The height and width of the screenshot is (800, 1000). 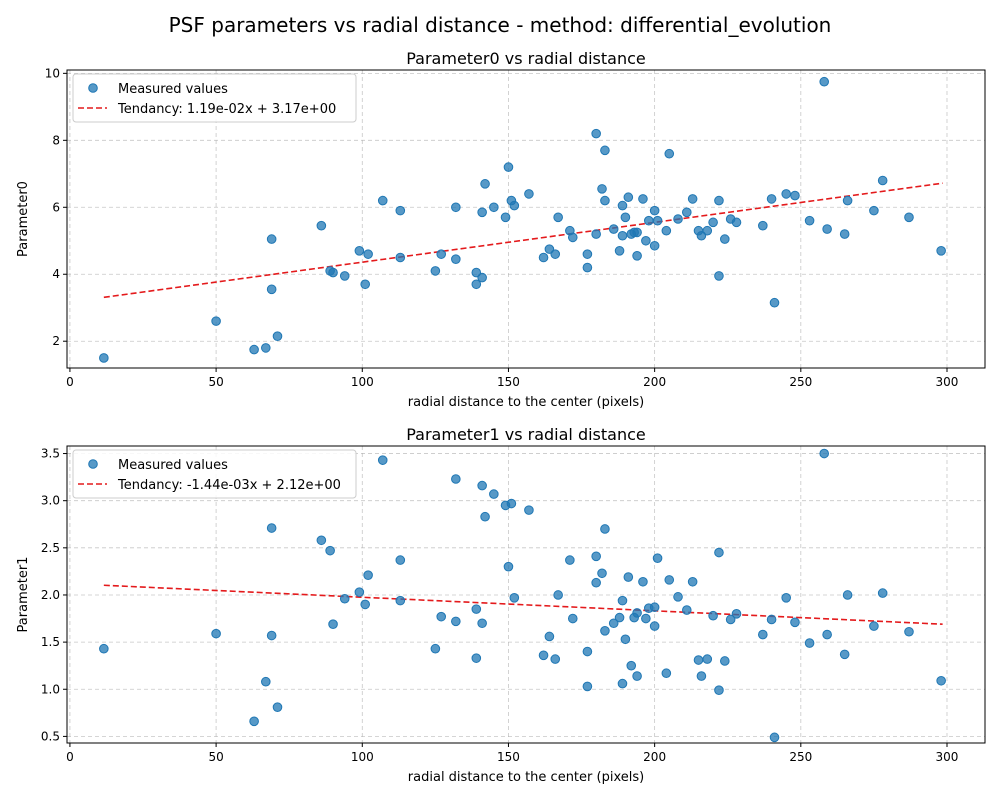 What do you see at coordinates (50, 595) in the screenshot?
I see `y-tick-label: 2.0` at bounding box center [50, 595].